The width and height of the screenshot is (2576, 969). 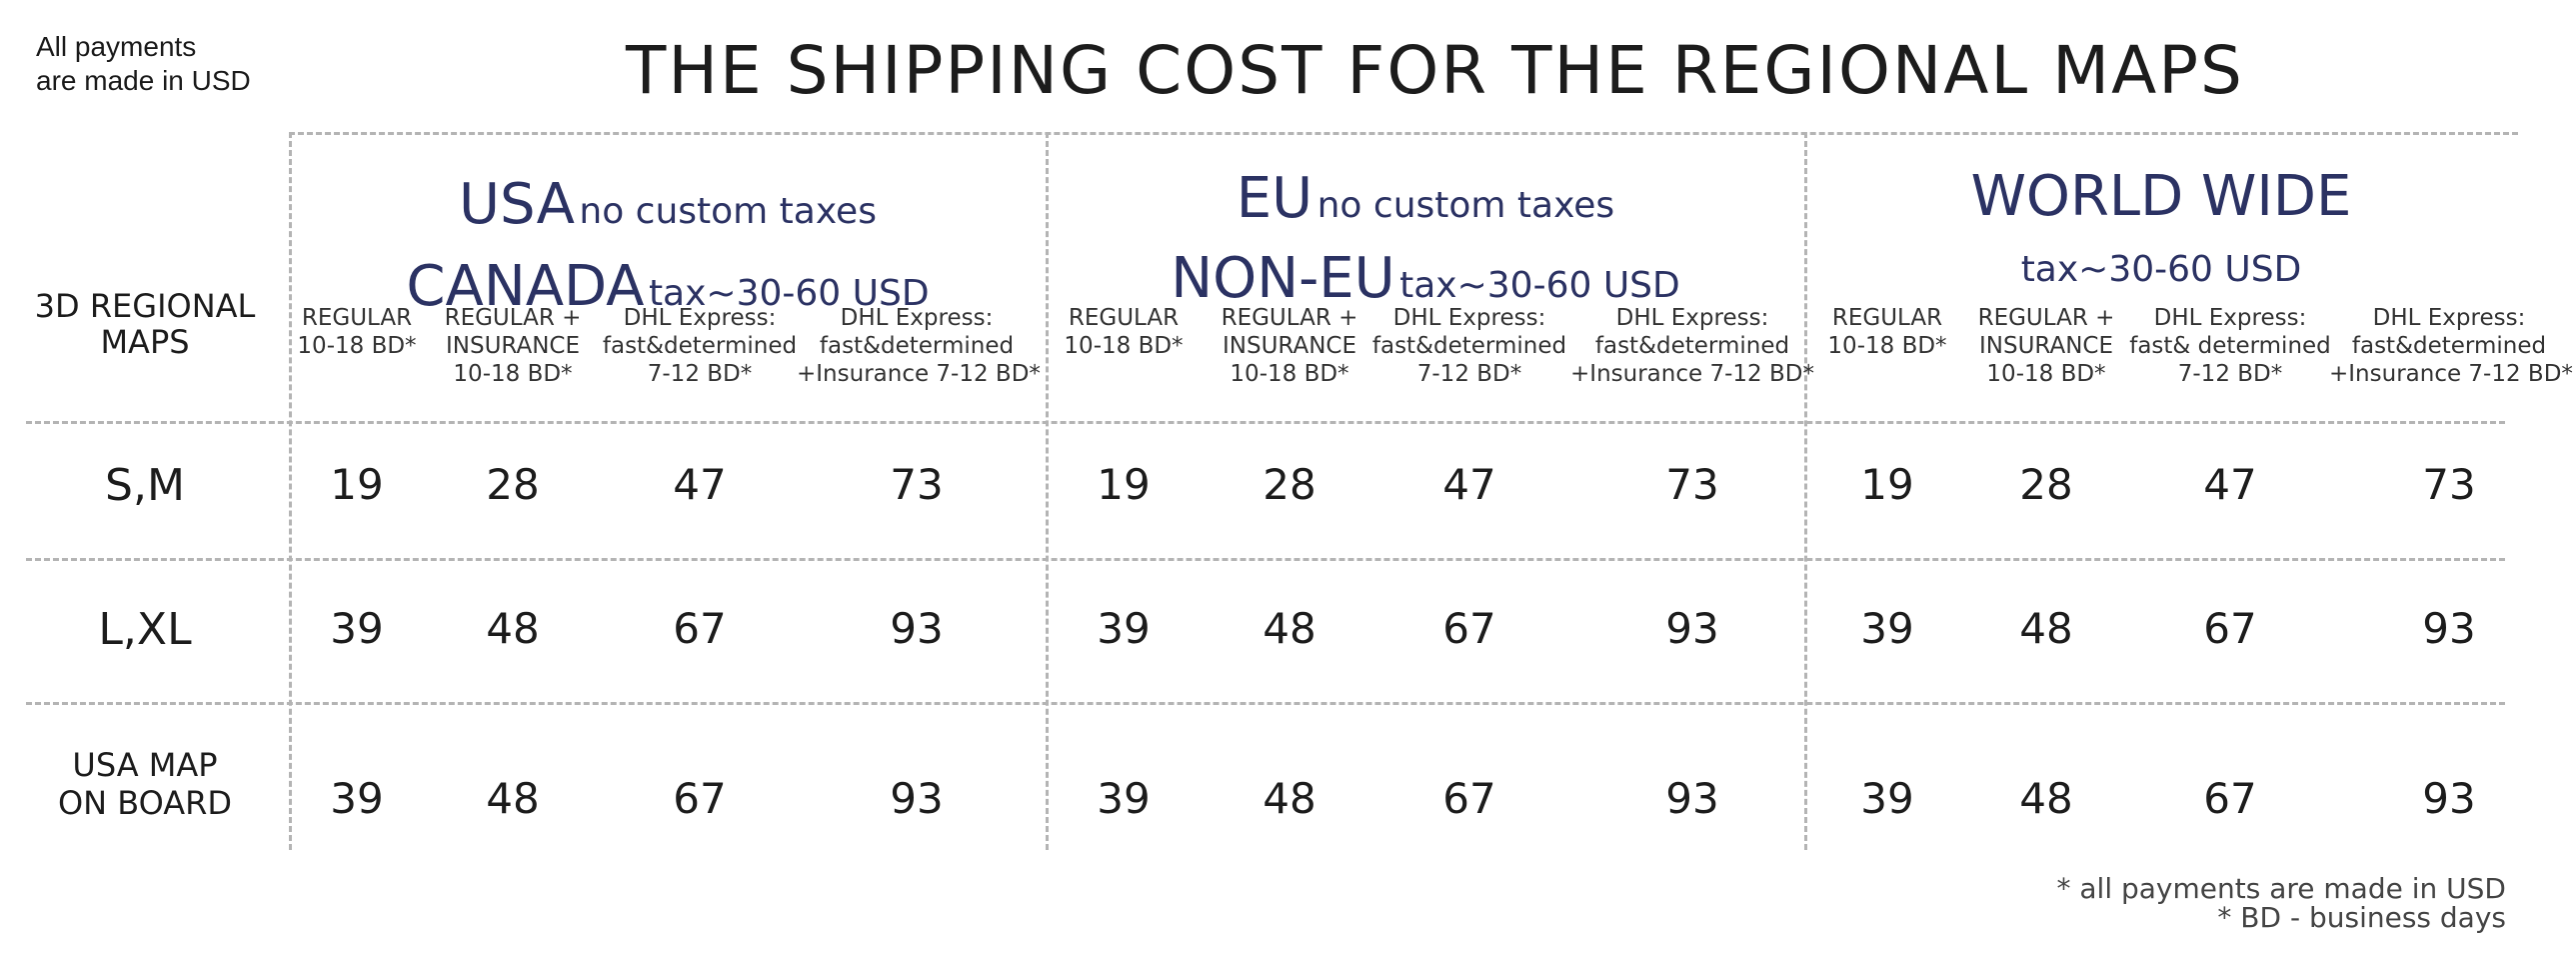 I want to click on row-label: L,XL, so click(x=145, y=630).